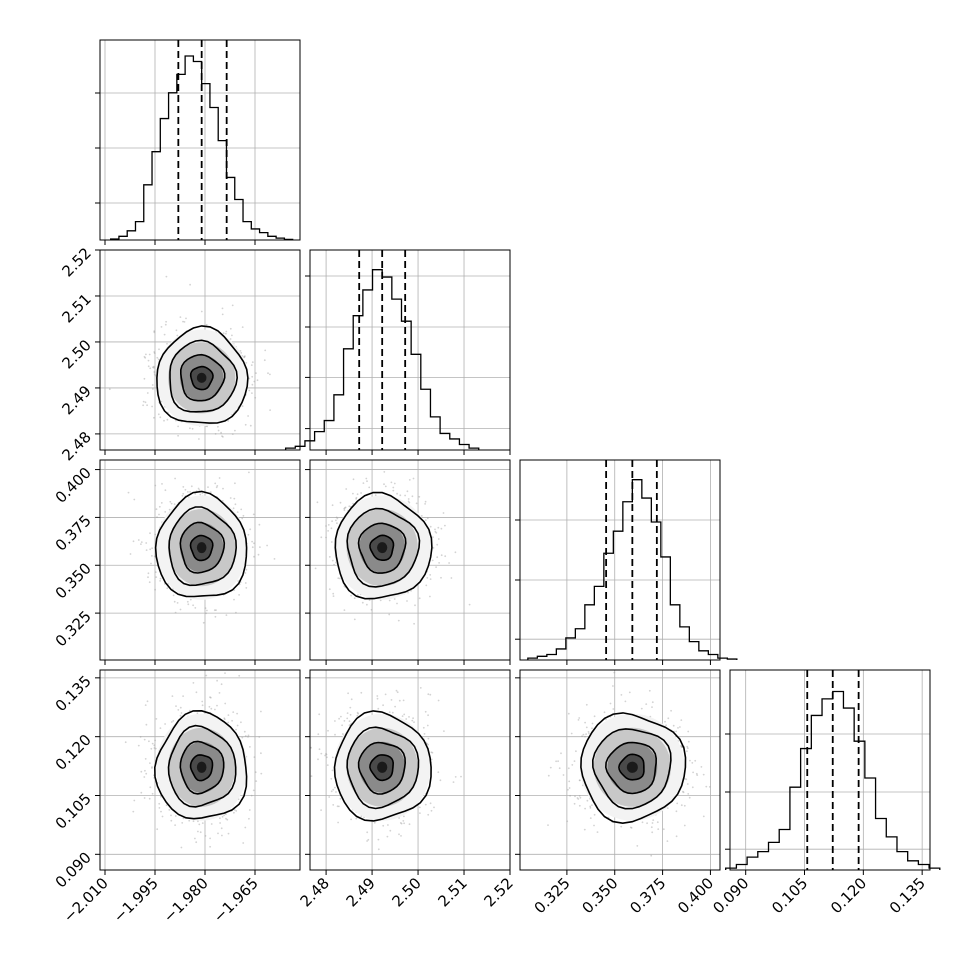 The image size is (970, 970). Describe the element at coordinates (618, 793) in the screenshot. I see `panel-3-2: 0.325 0.350 0.375 0.400` at that location.